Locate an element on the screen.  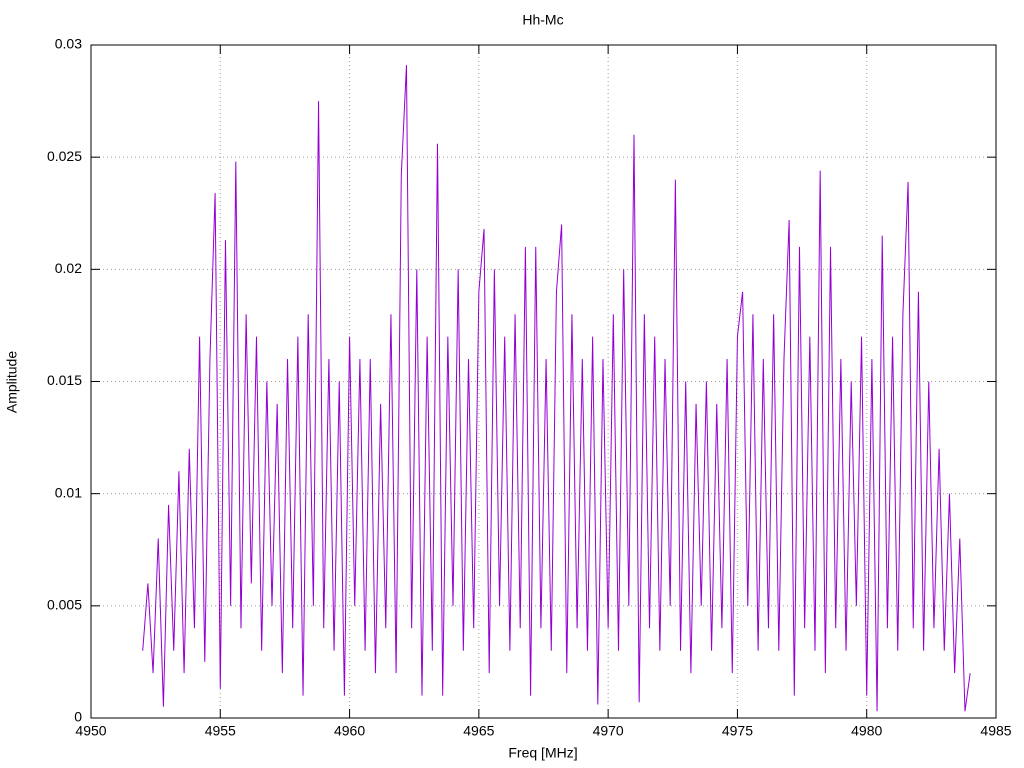
x-tick-label: 4980 is located at coordinates (866, 731).